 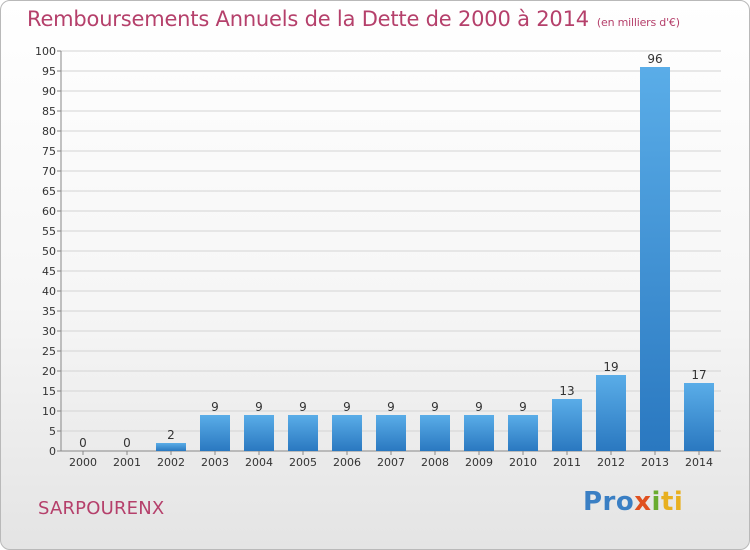 What do you see at coordinates (52, 451) in the screenshot?
I see `y-tick-label: 0` at bounding box center [52, 451].